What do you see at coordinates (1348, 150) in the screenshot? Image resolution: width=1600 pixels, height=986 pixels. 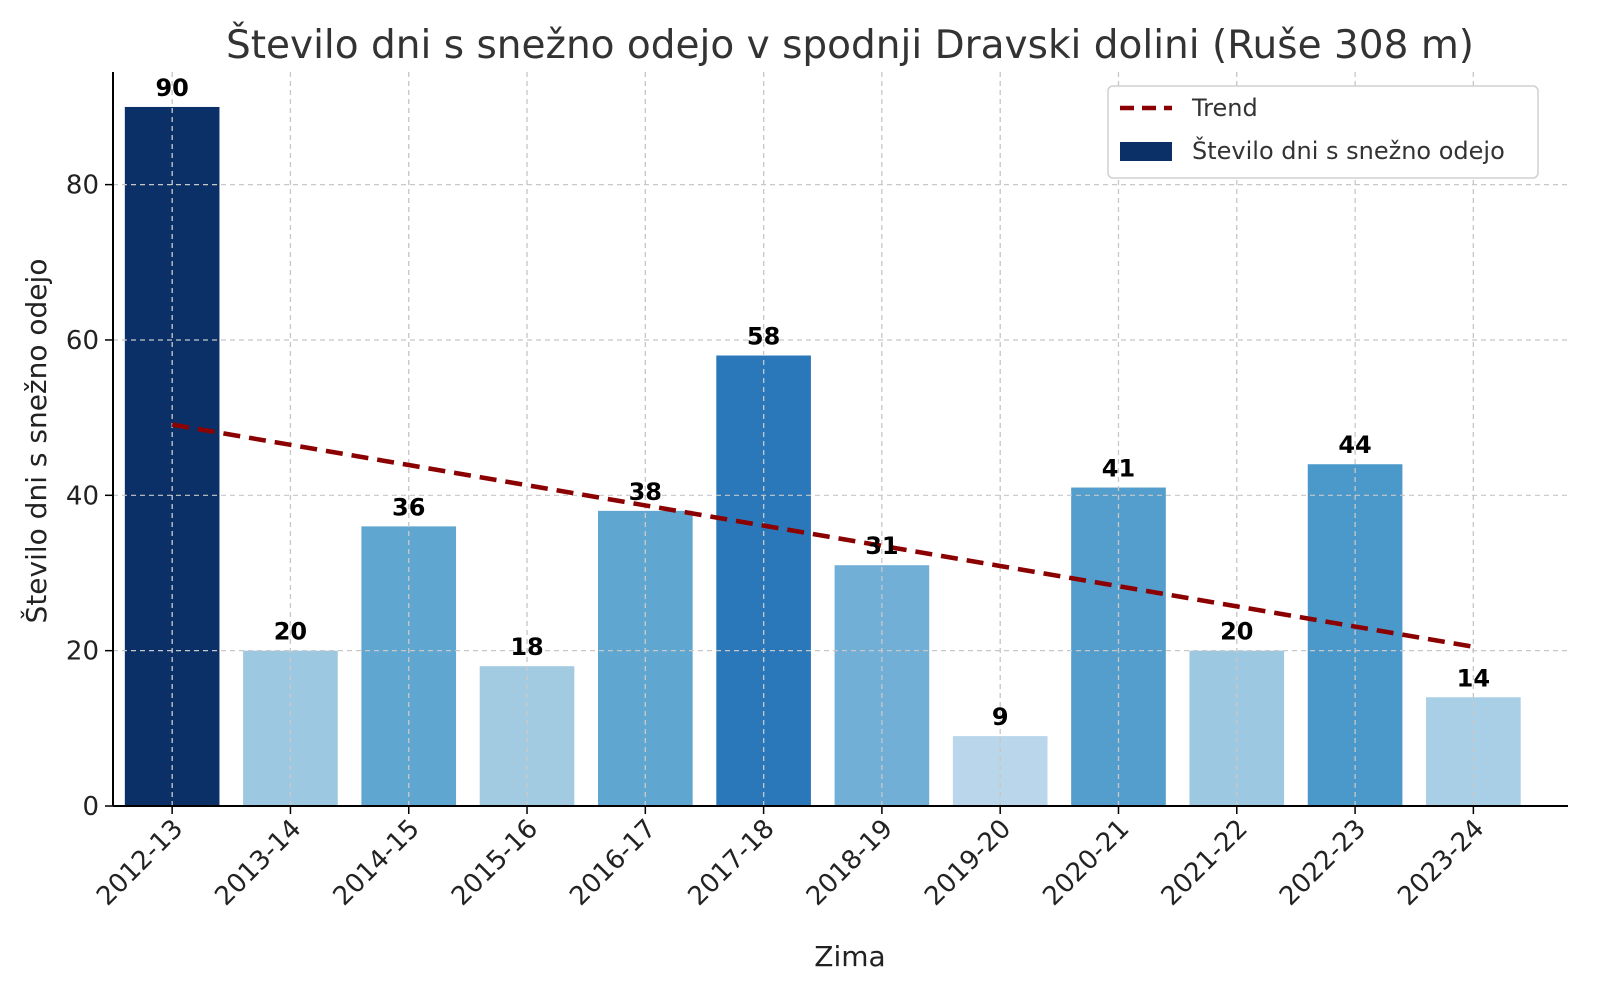 I see `legend-bar-label: Število dni s snežno odejo` at bounding box center [1348, 150].